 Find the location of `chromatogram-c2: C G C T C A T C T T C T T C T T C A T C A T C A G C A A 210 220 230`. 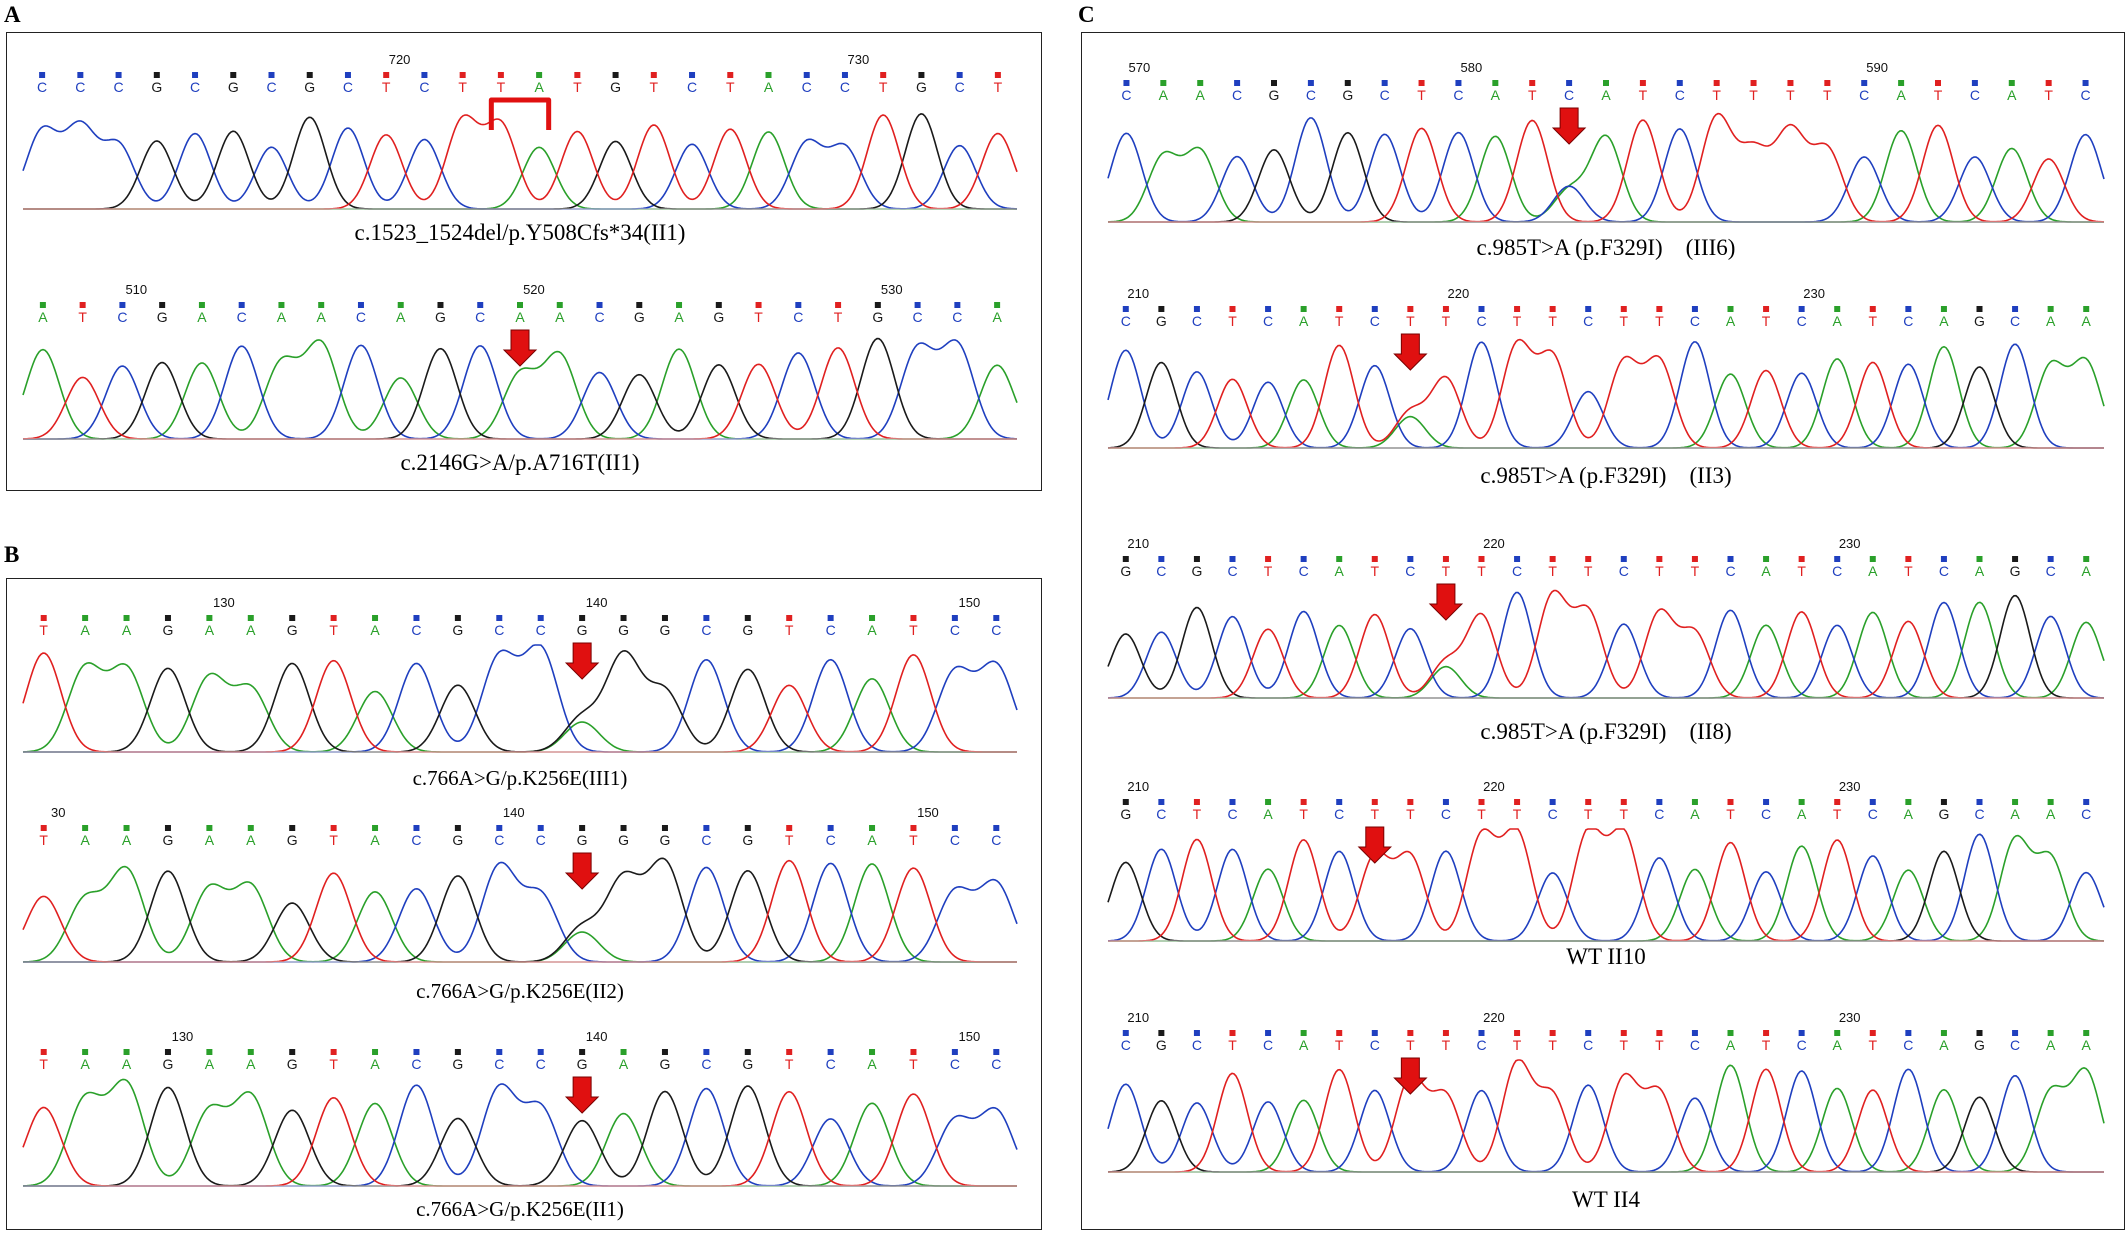

chromatogram-c2: C G C T C A T C T T C T T C T T C A T C A T C A G C A A 210 220 230 is located at coordinates (1606, 367).